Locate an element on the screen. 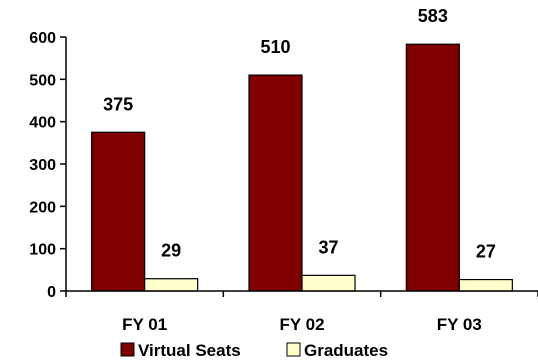  legend-label: Graduates is located at coordinates (346, 350).